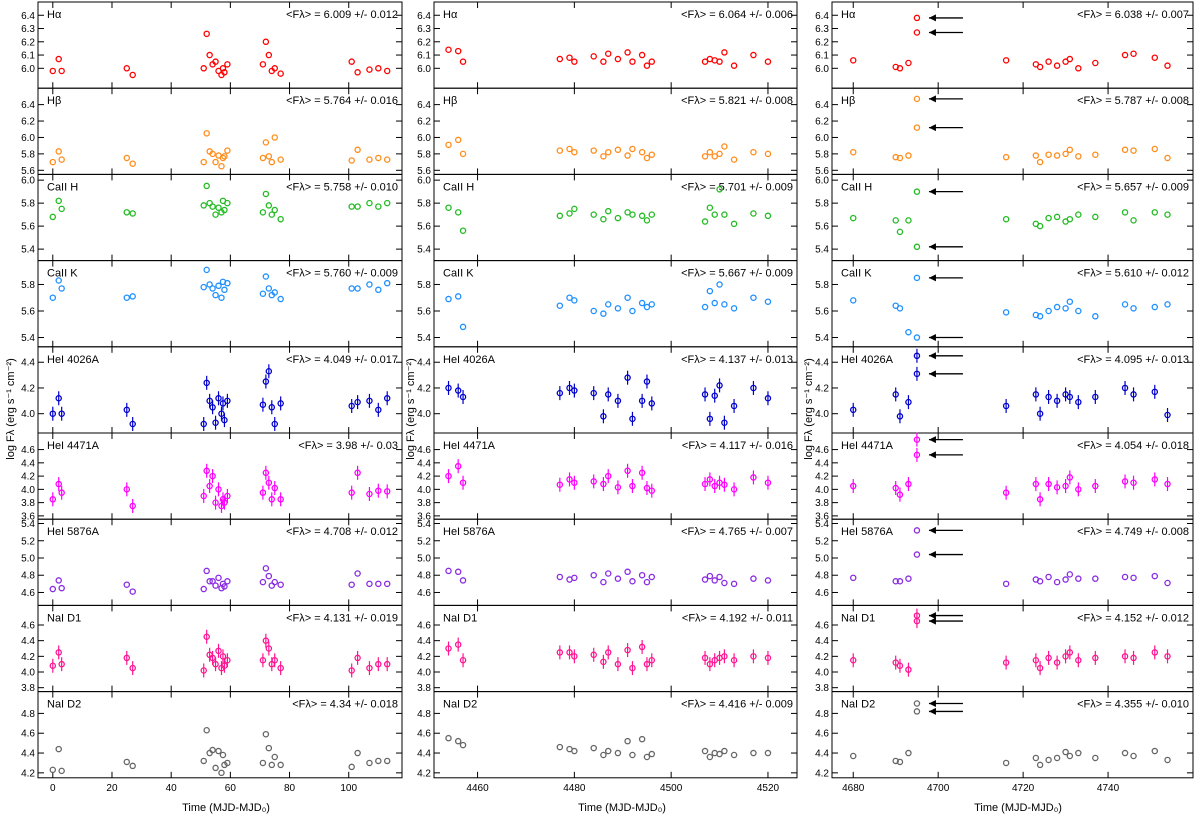 This screenshot has width=1200, height=818. I want to click on line-name-label: NaI D1, so click(460, 618).